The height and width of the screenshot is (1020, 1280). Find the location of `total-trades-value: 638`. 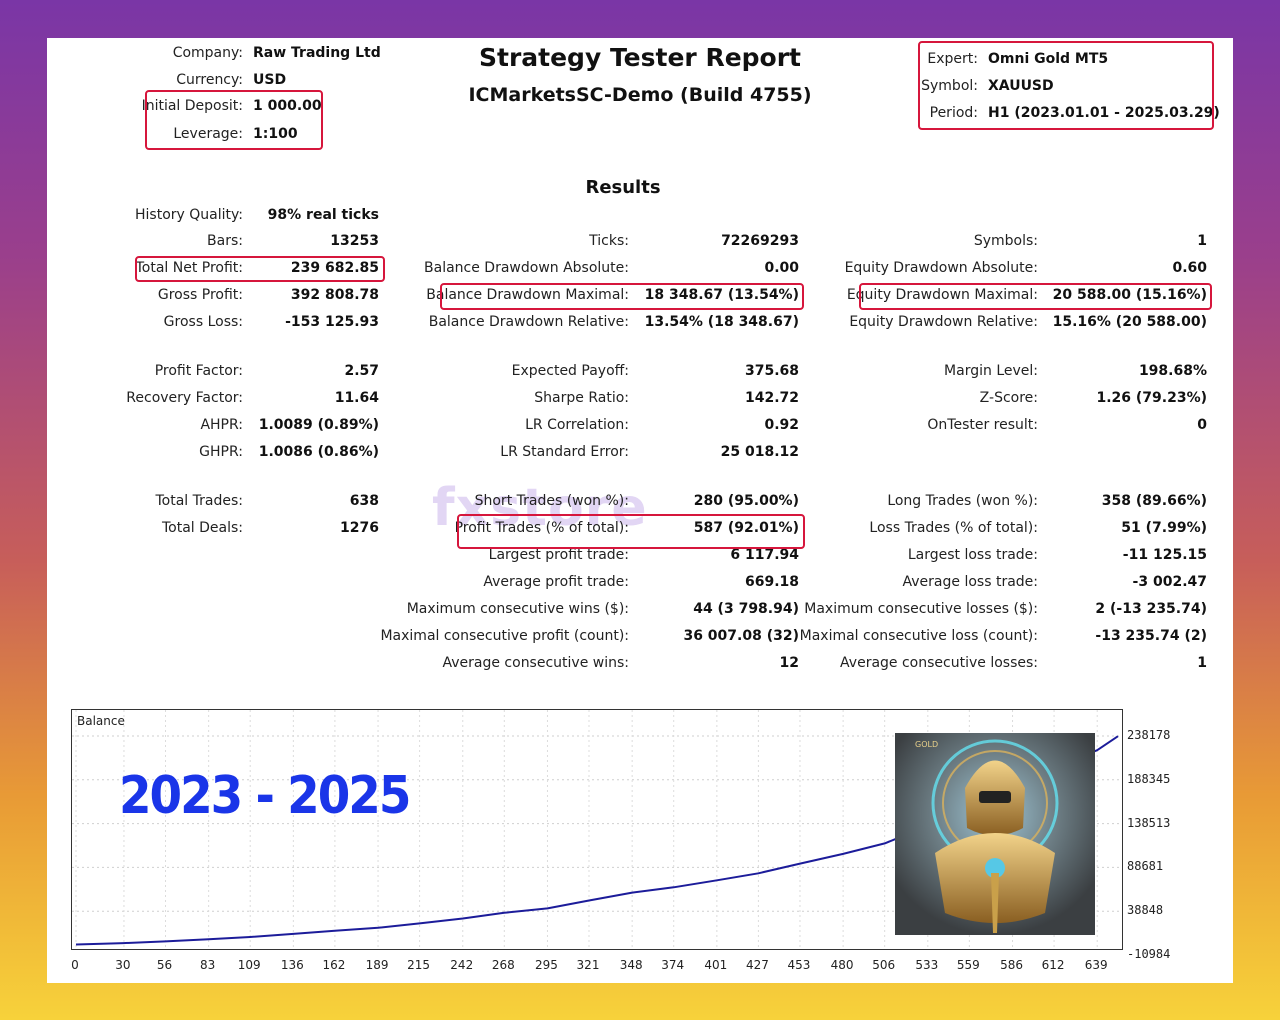

total-trades-value: 638 is located at coordinates (364, 501).